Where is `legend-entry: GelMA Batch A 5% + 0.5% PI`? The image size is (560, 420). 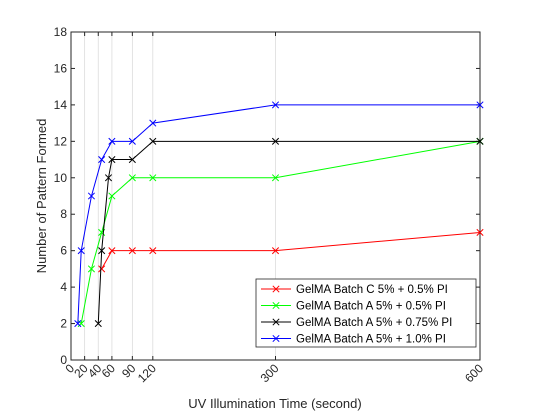 legend-entry: GelMA Batch A 5% + 0.5% PI is located at coordinates (353, 307).